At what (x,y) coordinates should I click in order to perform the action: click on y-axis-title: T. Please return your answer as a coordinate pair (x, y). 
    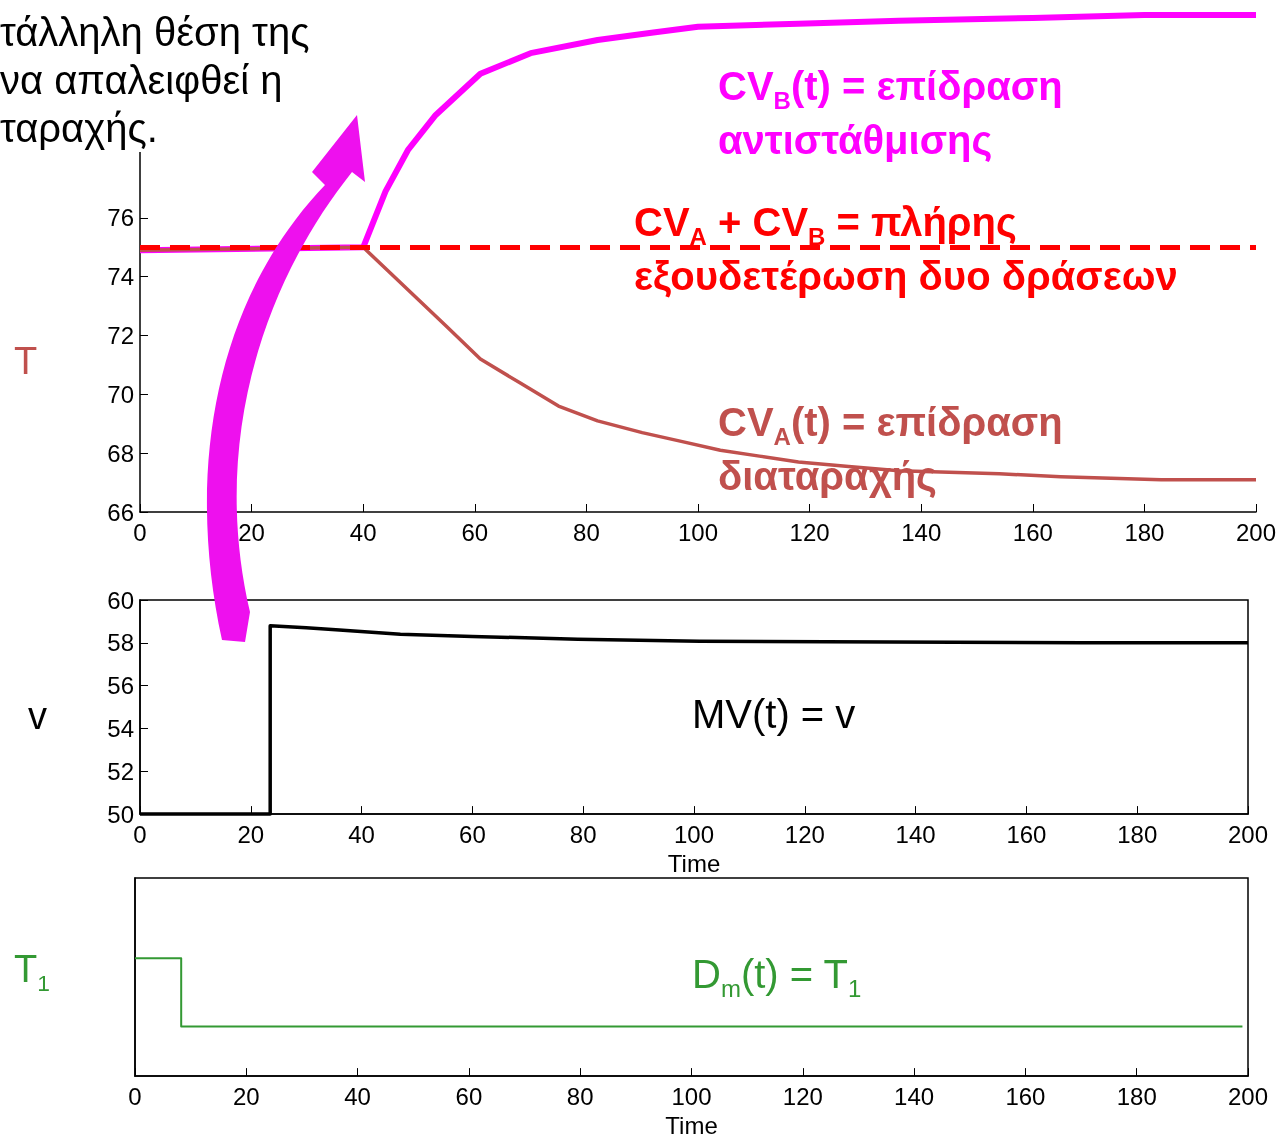
    Looking at the image, I should click on (26, 361).